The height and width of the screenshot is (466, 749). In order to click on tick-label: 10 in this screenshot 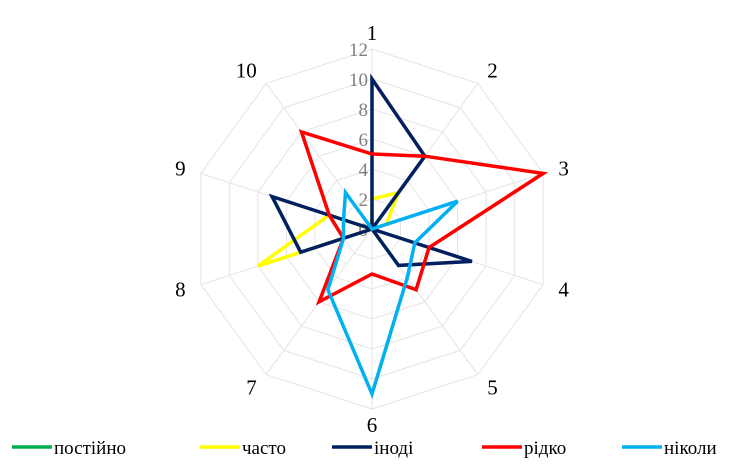, I will do `click(358, 80)`.